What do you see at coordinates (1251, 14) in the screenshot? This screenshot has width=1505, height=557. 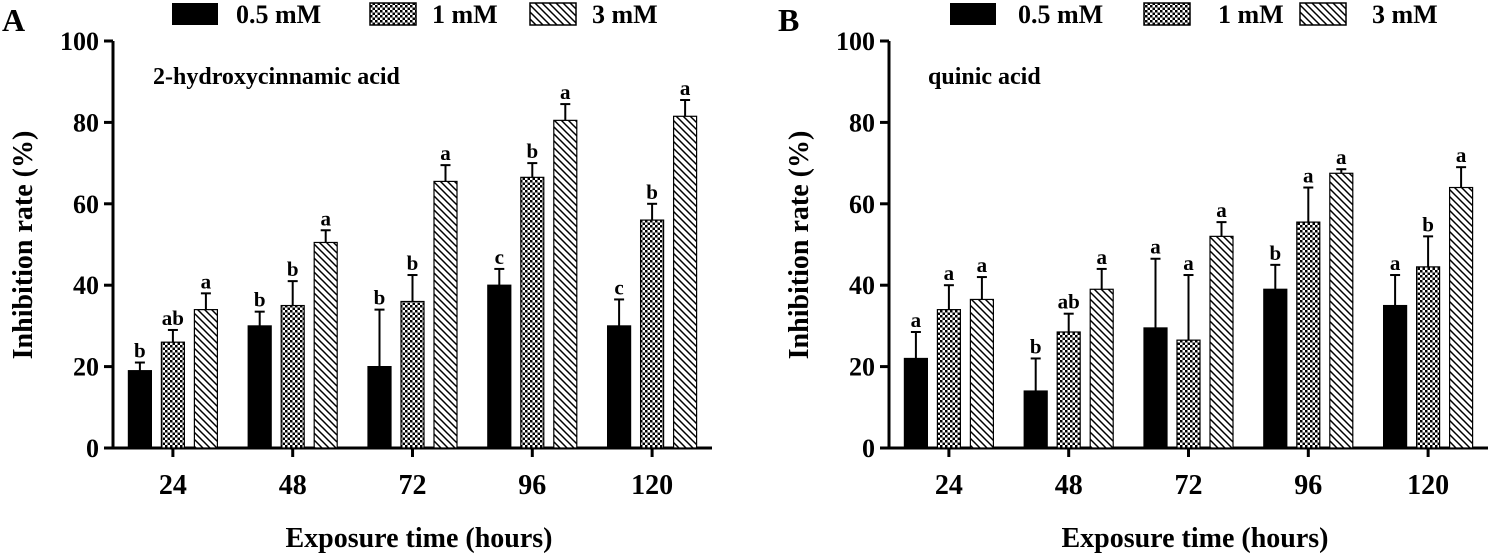 I see `legend-label: 1 mM` at bounding box center [1251, 14].